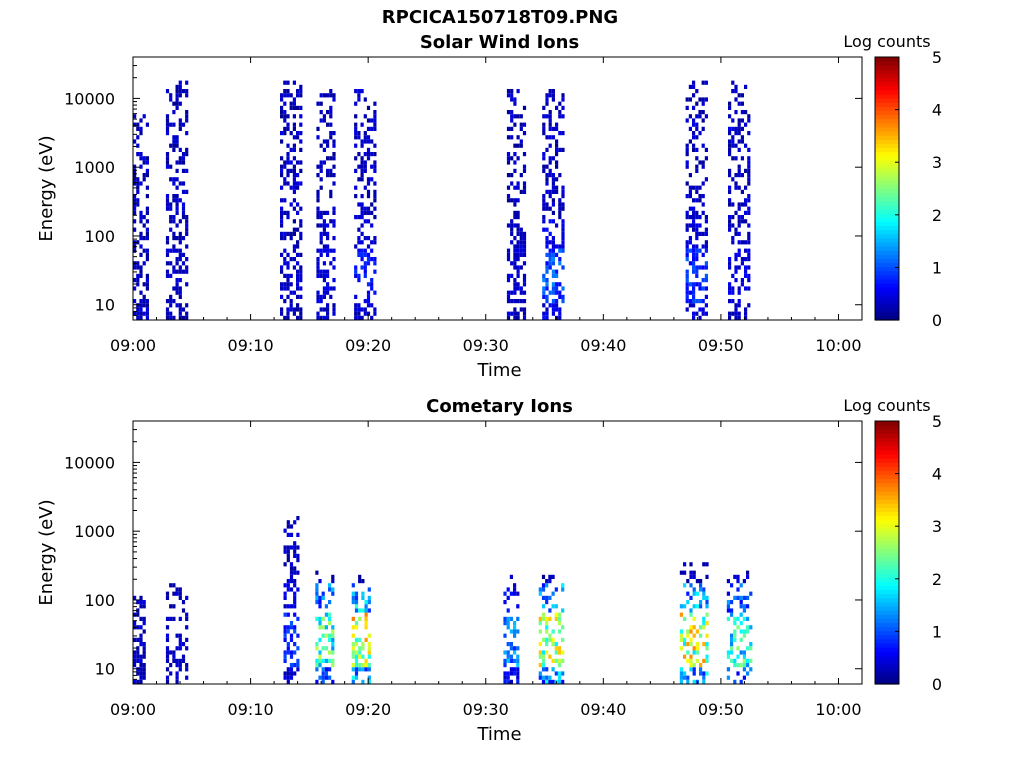  What do you see at coordinates (498, 734) in the screenshot?
I see `x-axis-label: Time` at bounding box center [498, 734].